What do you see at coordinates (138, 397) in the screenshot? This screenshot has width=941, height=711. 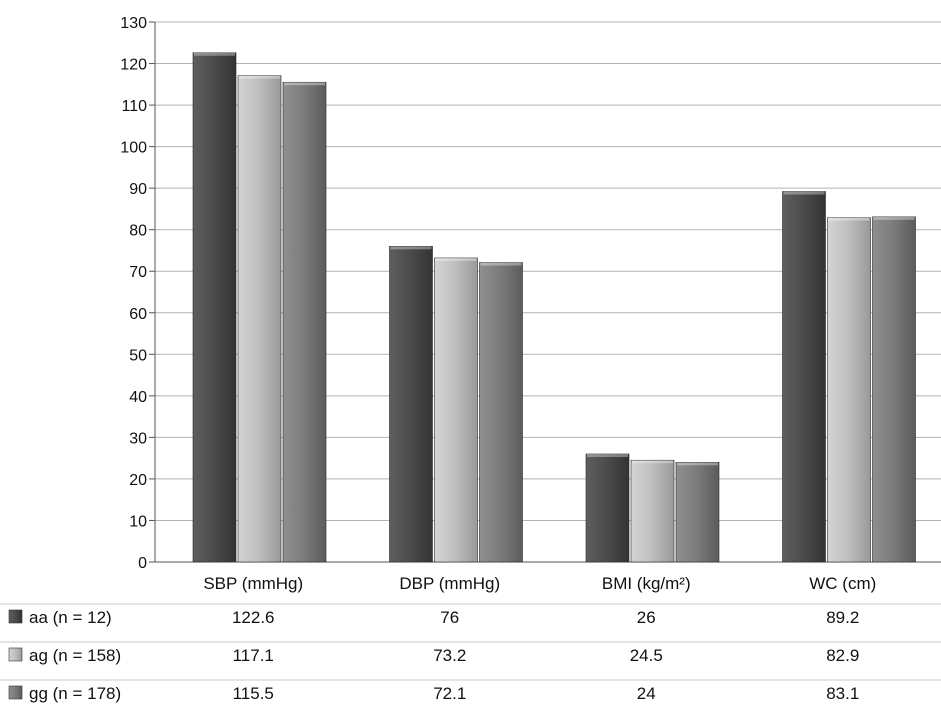 I see `y-tick-label: 40` at bounding box center [138, 397].